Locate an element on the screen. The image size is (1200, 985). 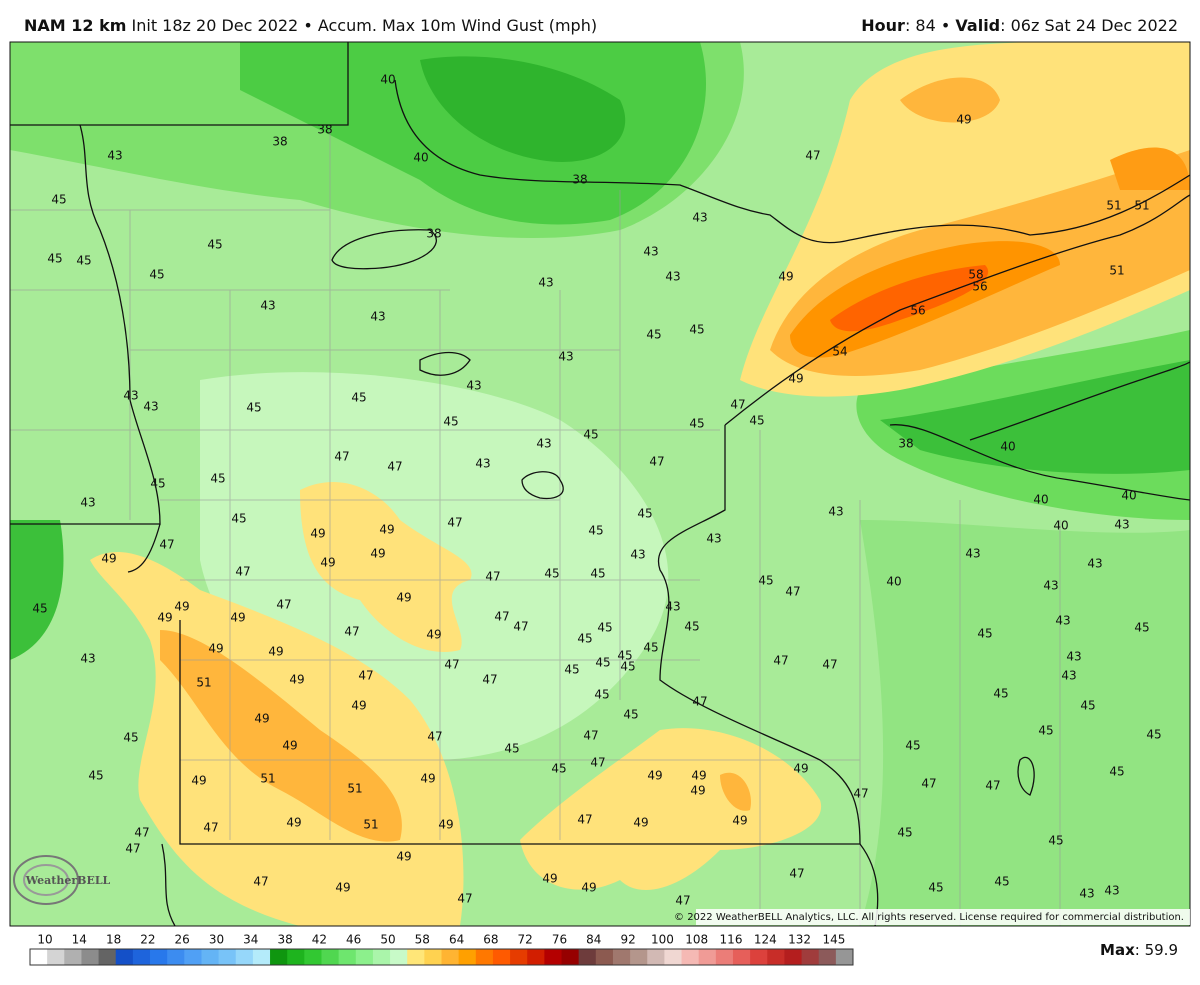
colorbar-tick: 46 is located at coordinates (353, 940).